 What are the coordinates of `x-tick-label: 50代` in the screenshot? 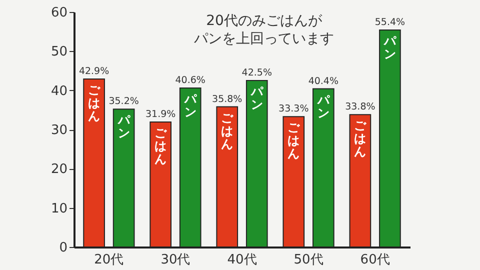 It's located at (309, 260).